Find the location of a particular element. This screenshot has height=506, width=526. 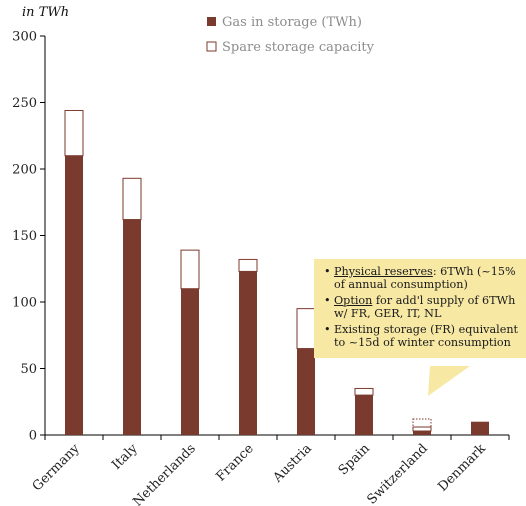

bar-spare-switzerland is located at coordinates (422, 429).